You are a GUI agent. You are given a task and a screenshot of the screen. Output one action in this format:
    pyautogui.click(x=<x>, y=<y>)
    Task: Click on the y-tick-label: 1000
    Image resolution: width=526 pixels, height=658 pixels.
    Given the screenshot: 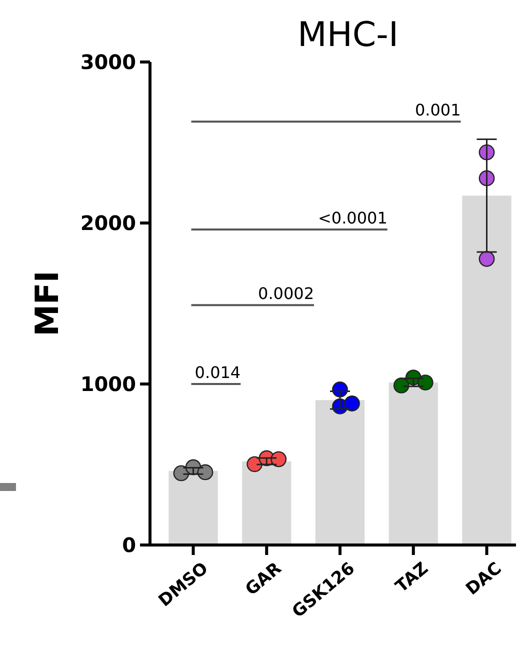 What is the action you would take?
    pyautogui.click(x=108, y=384)
    